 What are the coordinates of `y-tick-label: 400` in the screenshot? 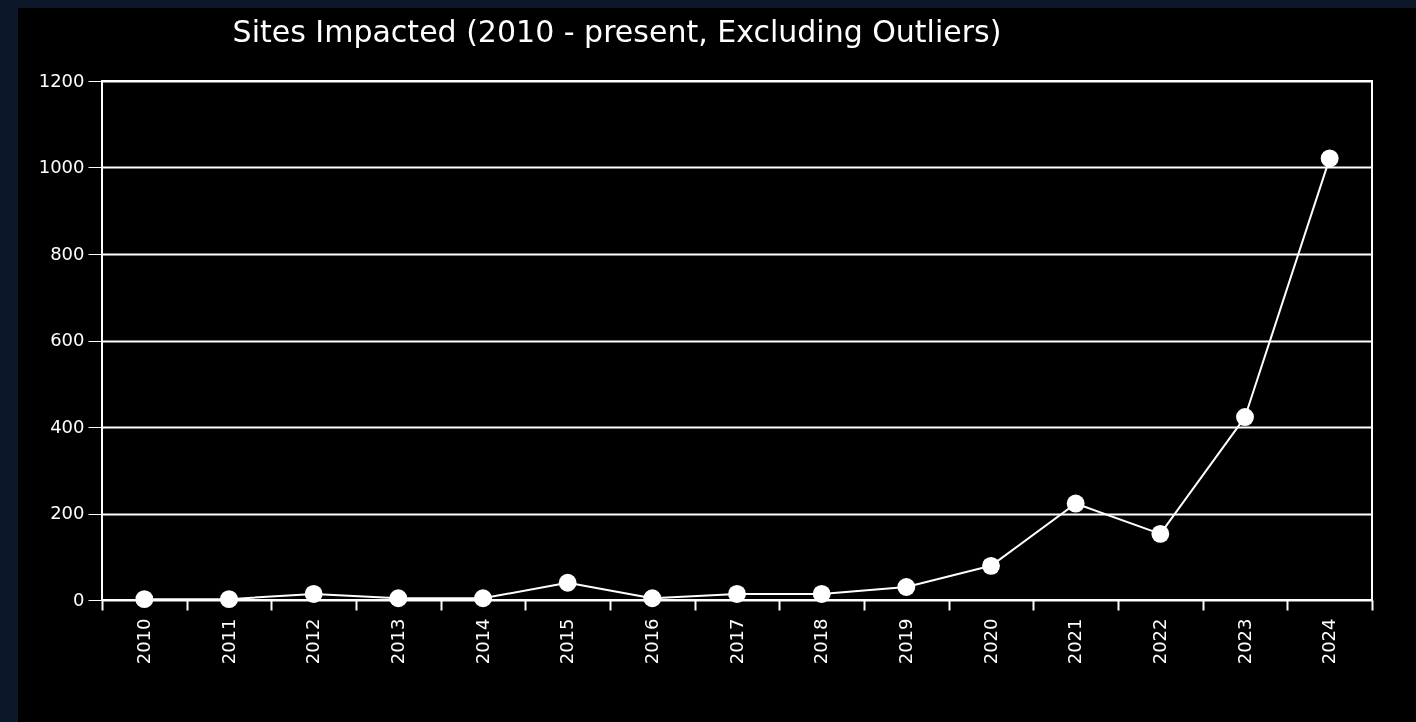 It's located at (67, 426).